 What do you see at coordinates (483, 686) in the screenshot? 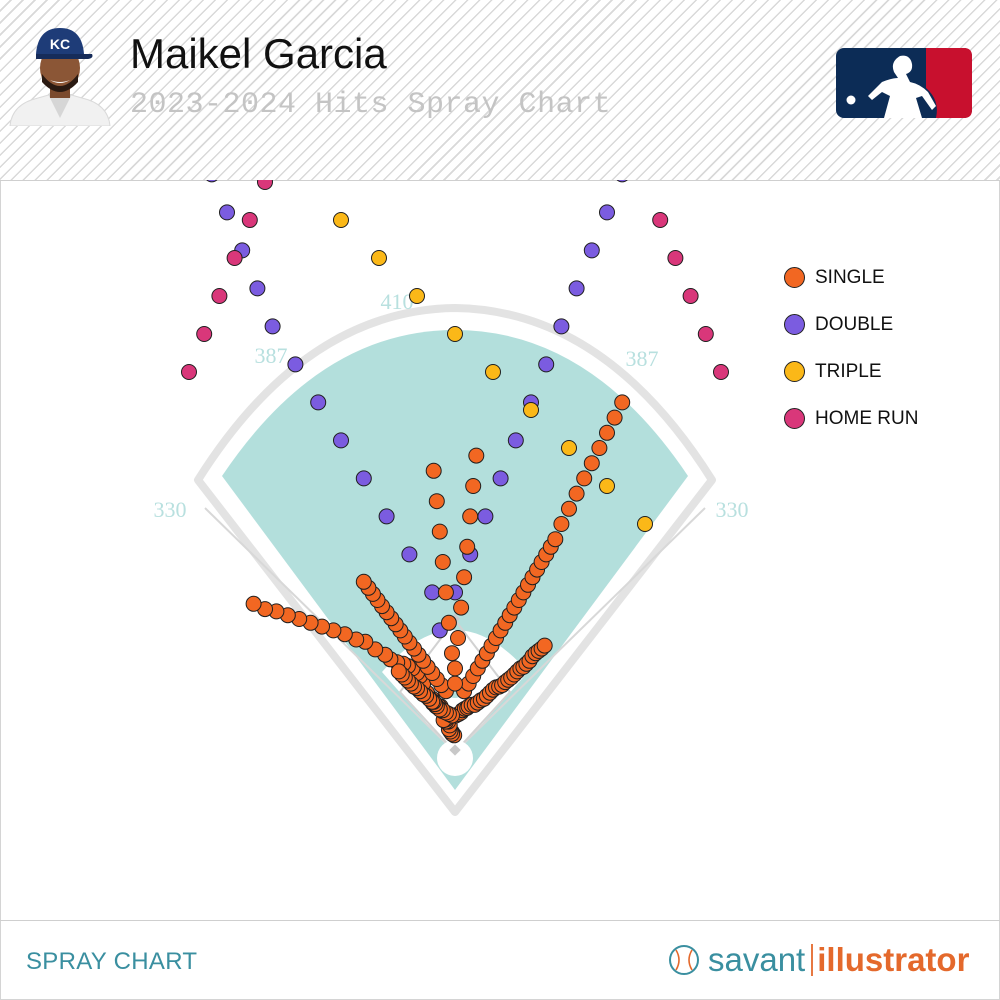
I see `base-path-right` at bounding box center [483, 686].